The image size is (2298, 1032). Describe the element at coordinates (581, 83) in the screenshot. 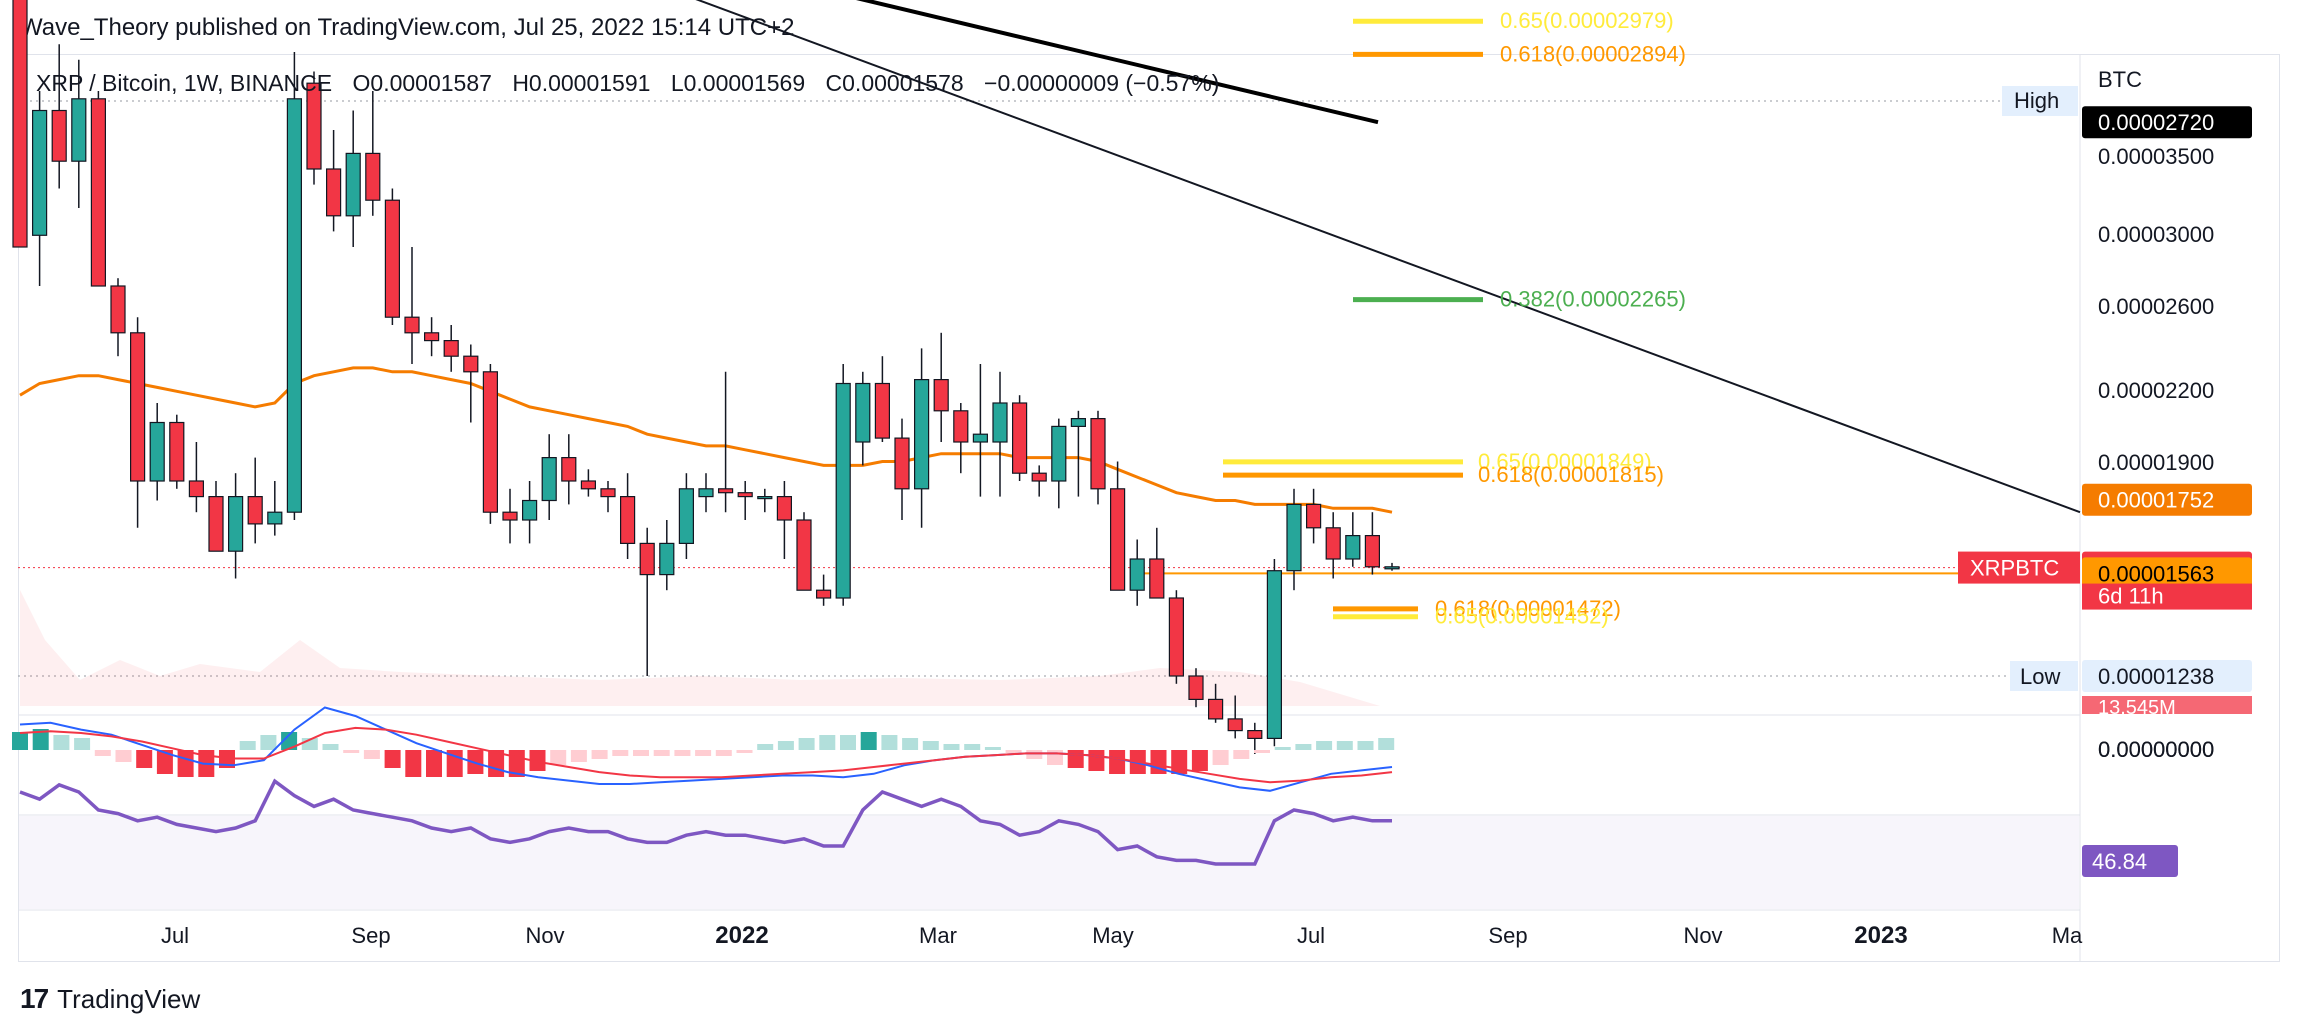

I see `legend-high: H0.00001591` at that location.